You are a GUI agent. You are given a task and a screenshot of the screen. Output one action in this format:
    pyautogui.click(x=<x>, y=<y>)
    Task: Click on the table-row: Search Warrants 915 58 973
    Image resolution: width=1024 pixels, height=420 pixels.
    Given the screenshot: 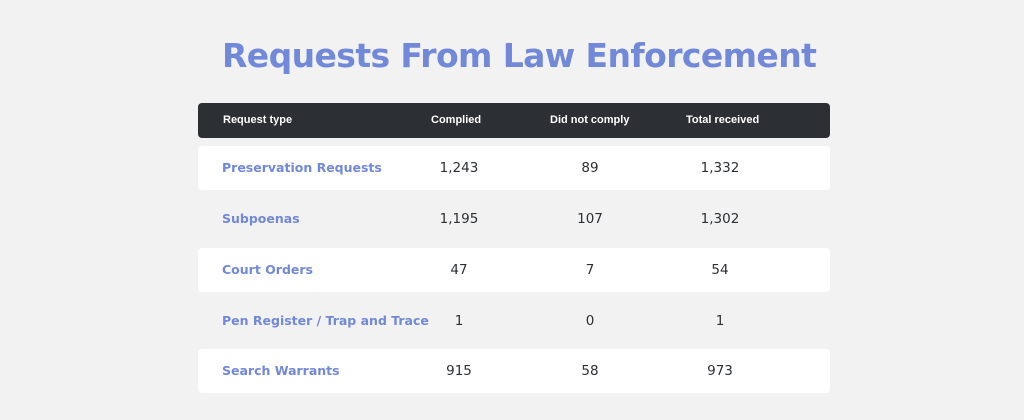 What is the action you would take?
    pyautogui.click(x=514, y=371)
    